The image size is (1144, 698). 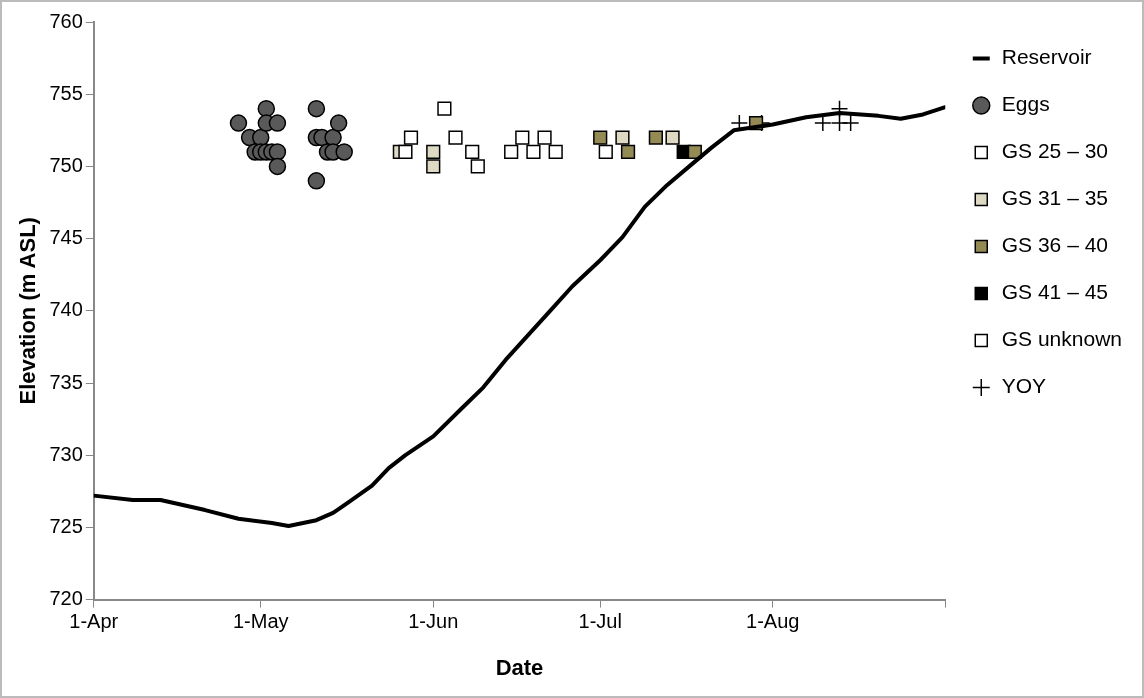 I want to click on legend-label: GS 31 – 35, so click(x=1055, y=198).